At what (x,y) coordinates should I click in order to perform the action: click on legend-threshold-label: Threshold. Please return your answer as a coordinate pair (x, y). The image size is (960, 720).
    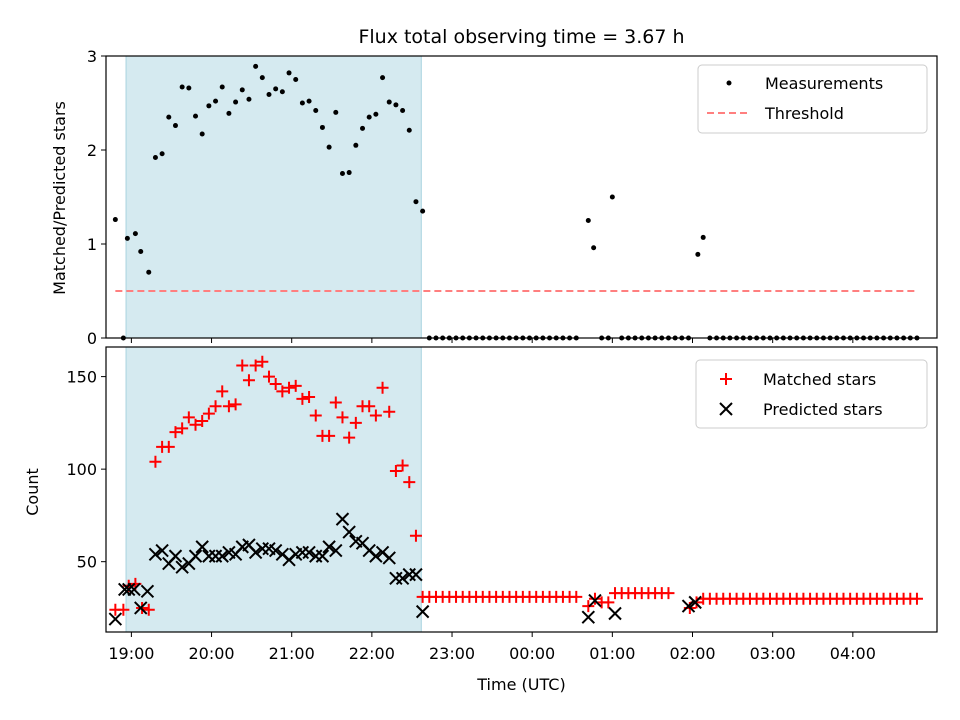
    Looking at the image, I should click on (804, 113).